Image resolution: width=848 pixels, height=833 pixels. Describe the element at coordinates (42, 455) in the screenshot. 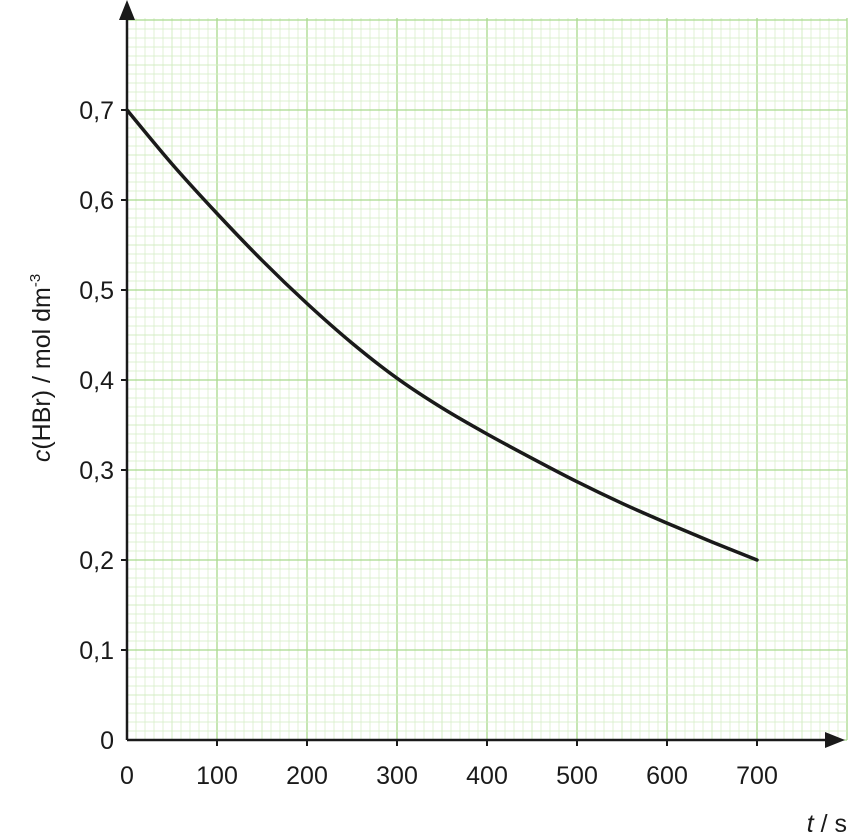

I see `y-axis-label-variable: c` at that location.